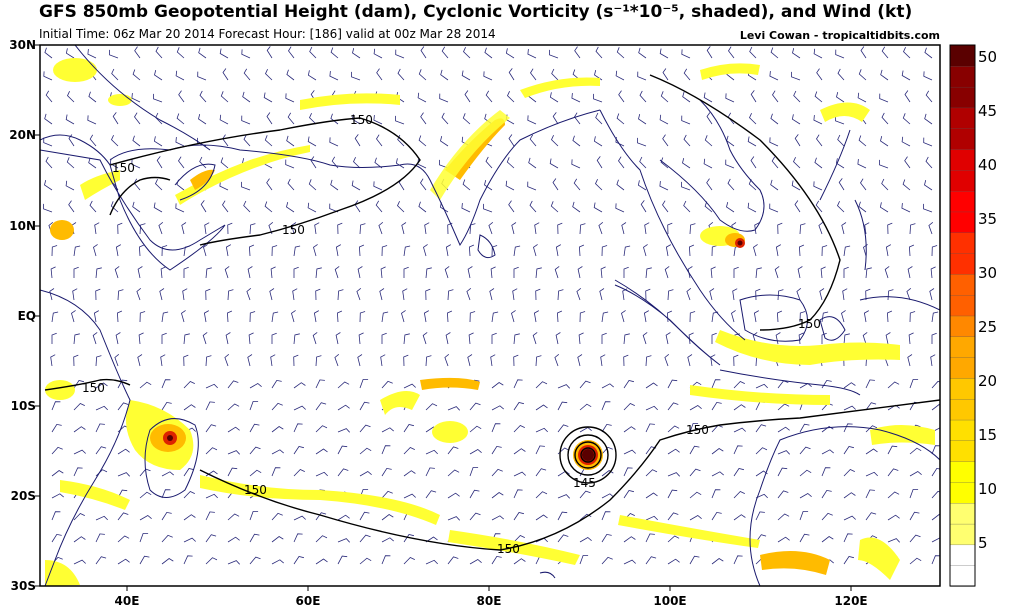 This screenshot has width=1024, height=614. I want to click on vort-band, so click(350, 101).